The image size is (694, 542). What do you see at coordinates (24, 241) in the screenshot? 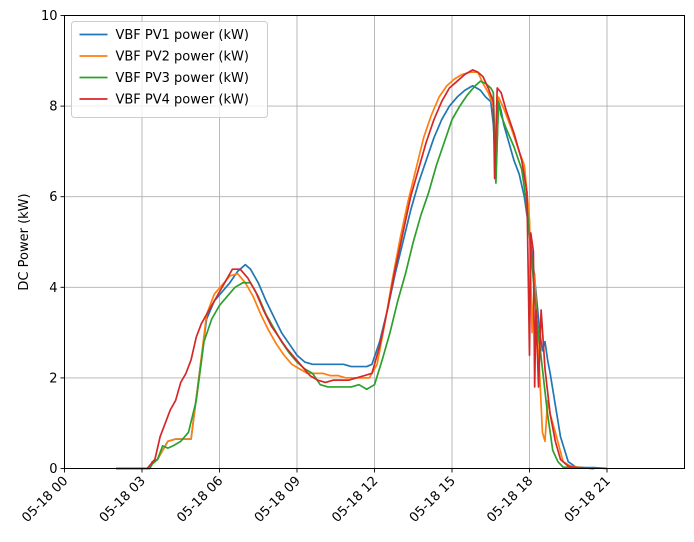
I see `y-axis-label: DC Power (kW)` at bounding box center [24, 241].